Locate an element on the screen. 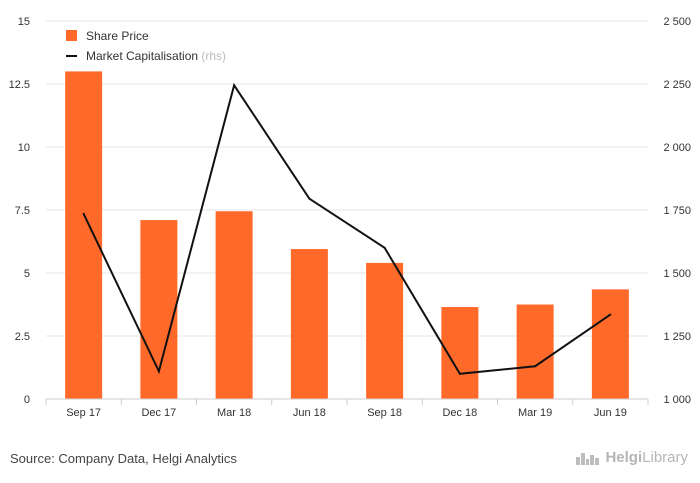 The image size is (700, 483). y-right-tick-label: 1 000 is located at coordinates (677, 400).